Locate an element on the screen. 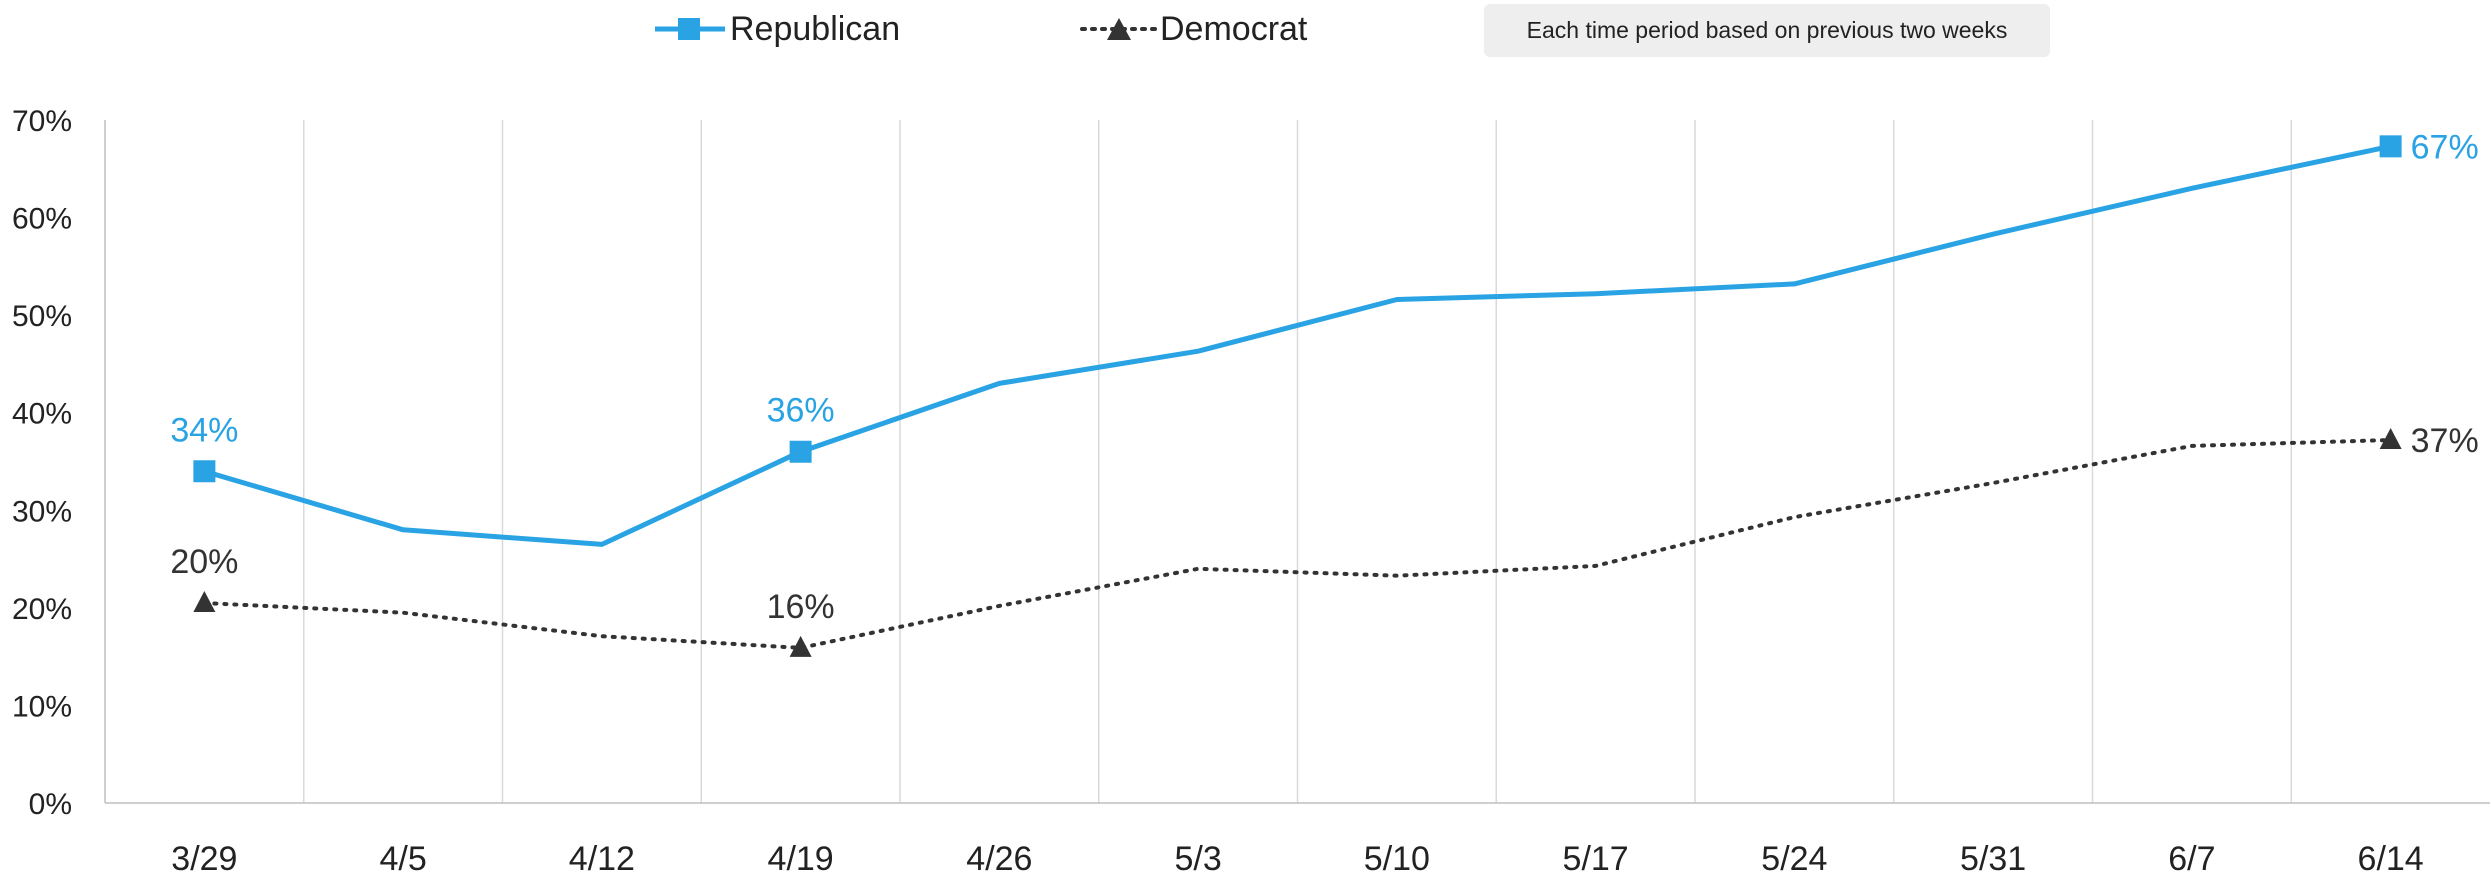 The width and height of the screenshot is (2491, 873). x-tick-label: 6/7 is located at coordinates (2191, 856).